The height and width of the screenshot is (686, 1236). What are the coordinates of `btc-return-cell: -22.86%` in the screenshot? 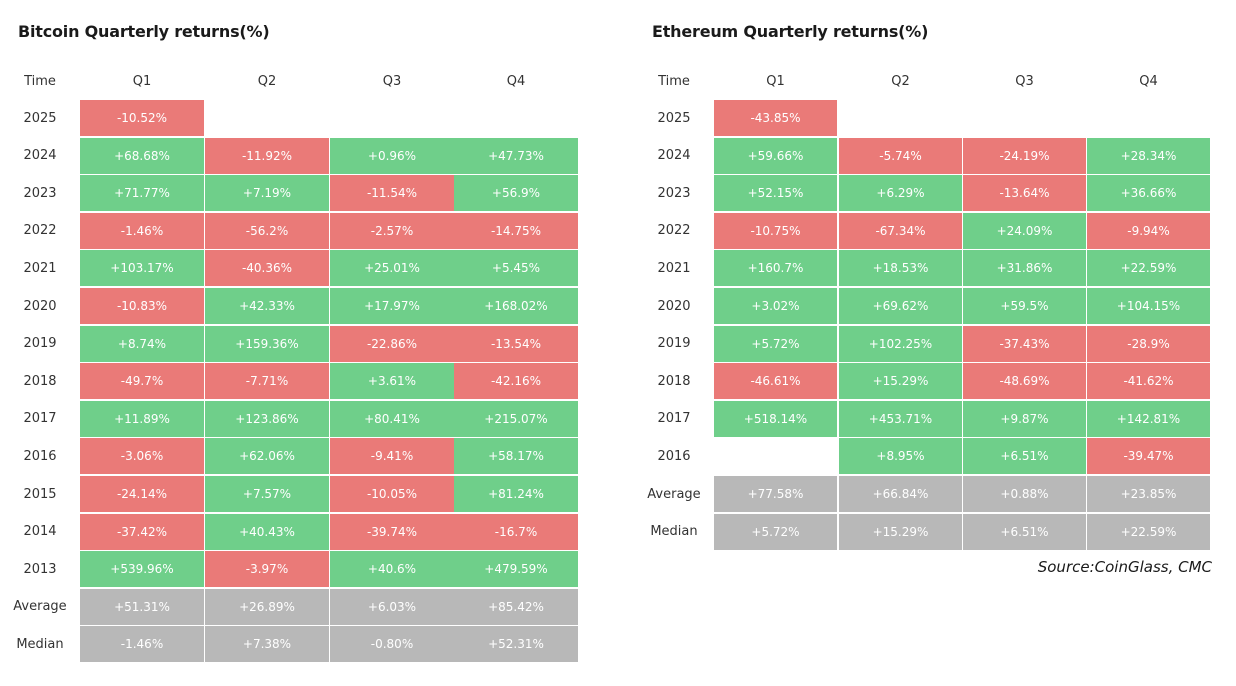 It's located at (392, 343).